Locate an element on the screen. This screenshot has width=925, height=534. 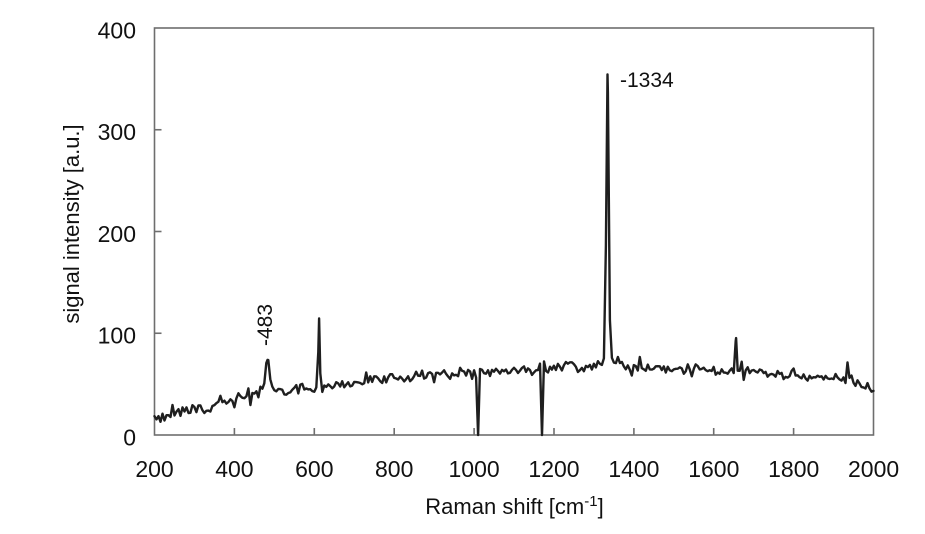
svg-text: 1200 is located at coordinates (553, 469).